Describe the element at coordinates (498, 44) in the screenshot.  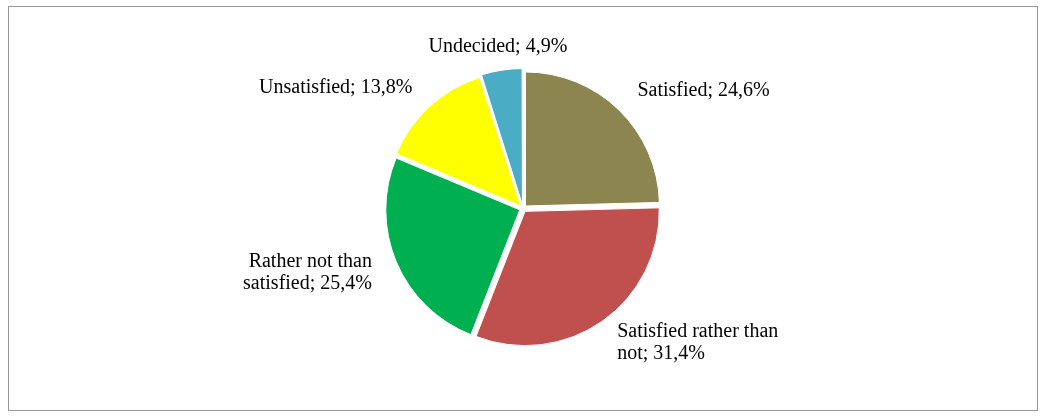
I see `slice-label: Undecided; 4,9%` at that location.